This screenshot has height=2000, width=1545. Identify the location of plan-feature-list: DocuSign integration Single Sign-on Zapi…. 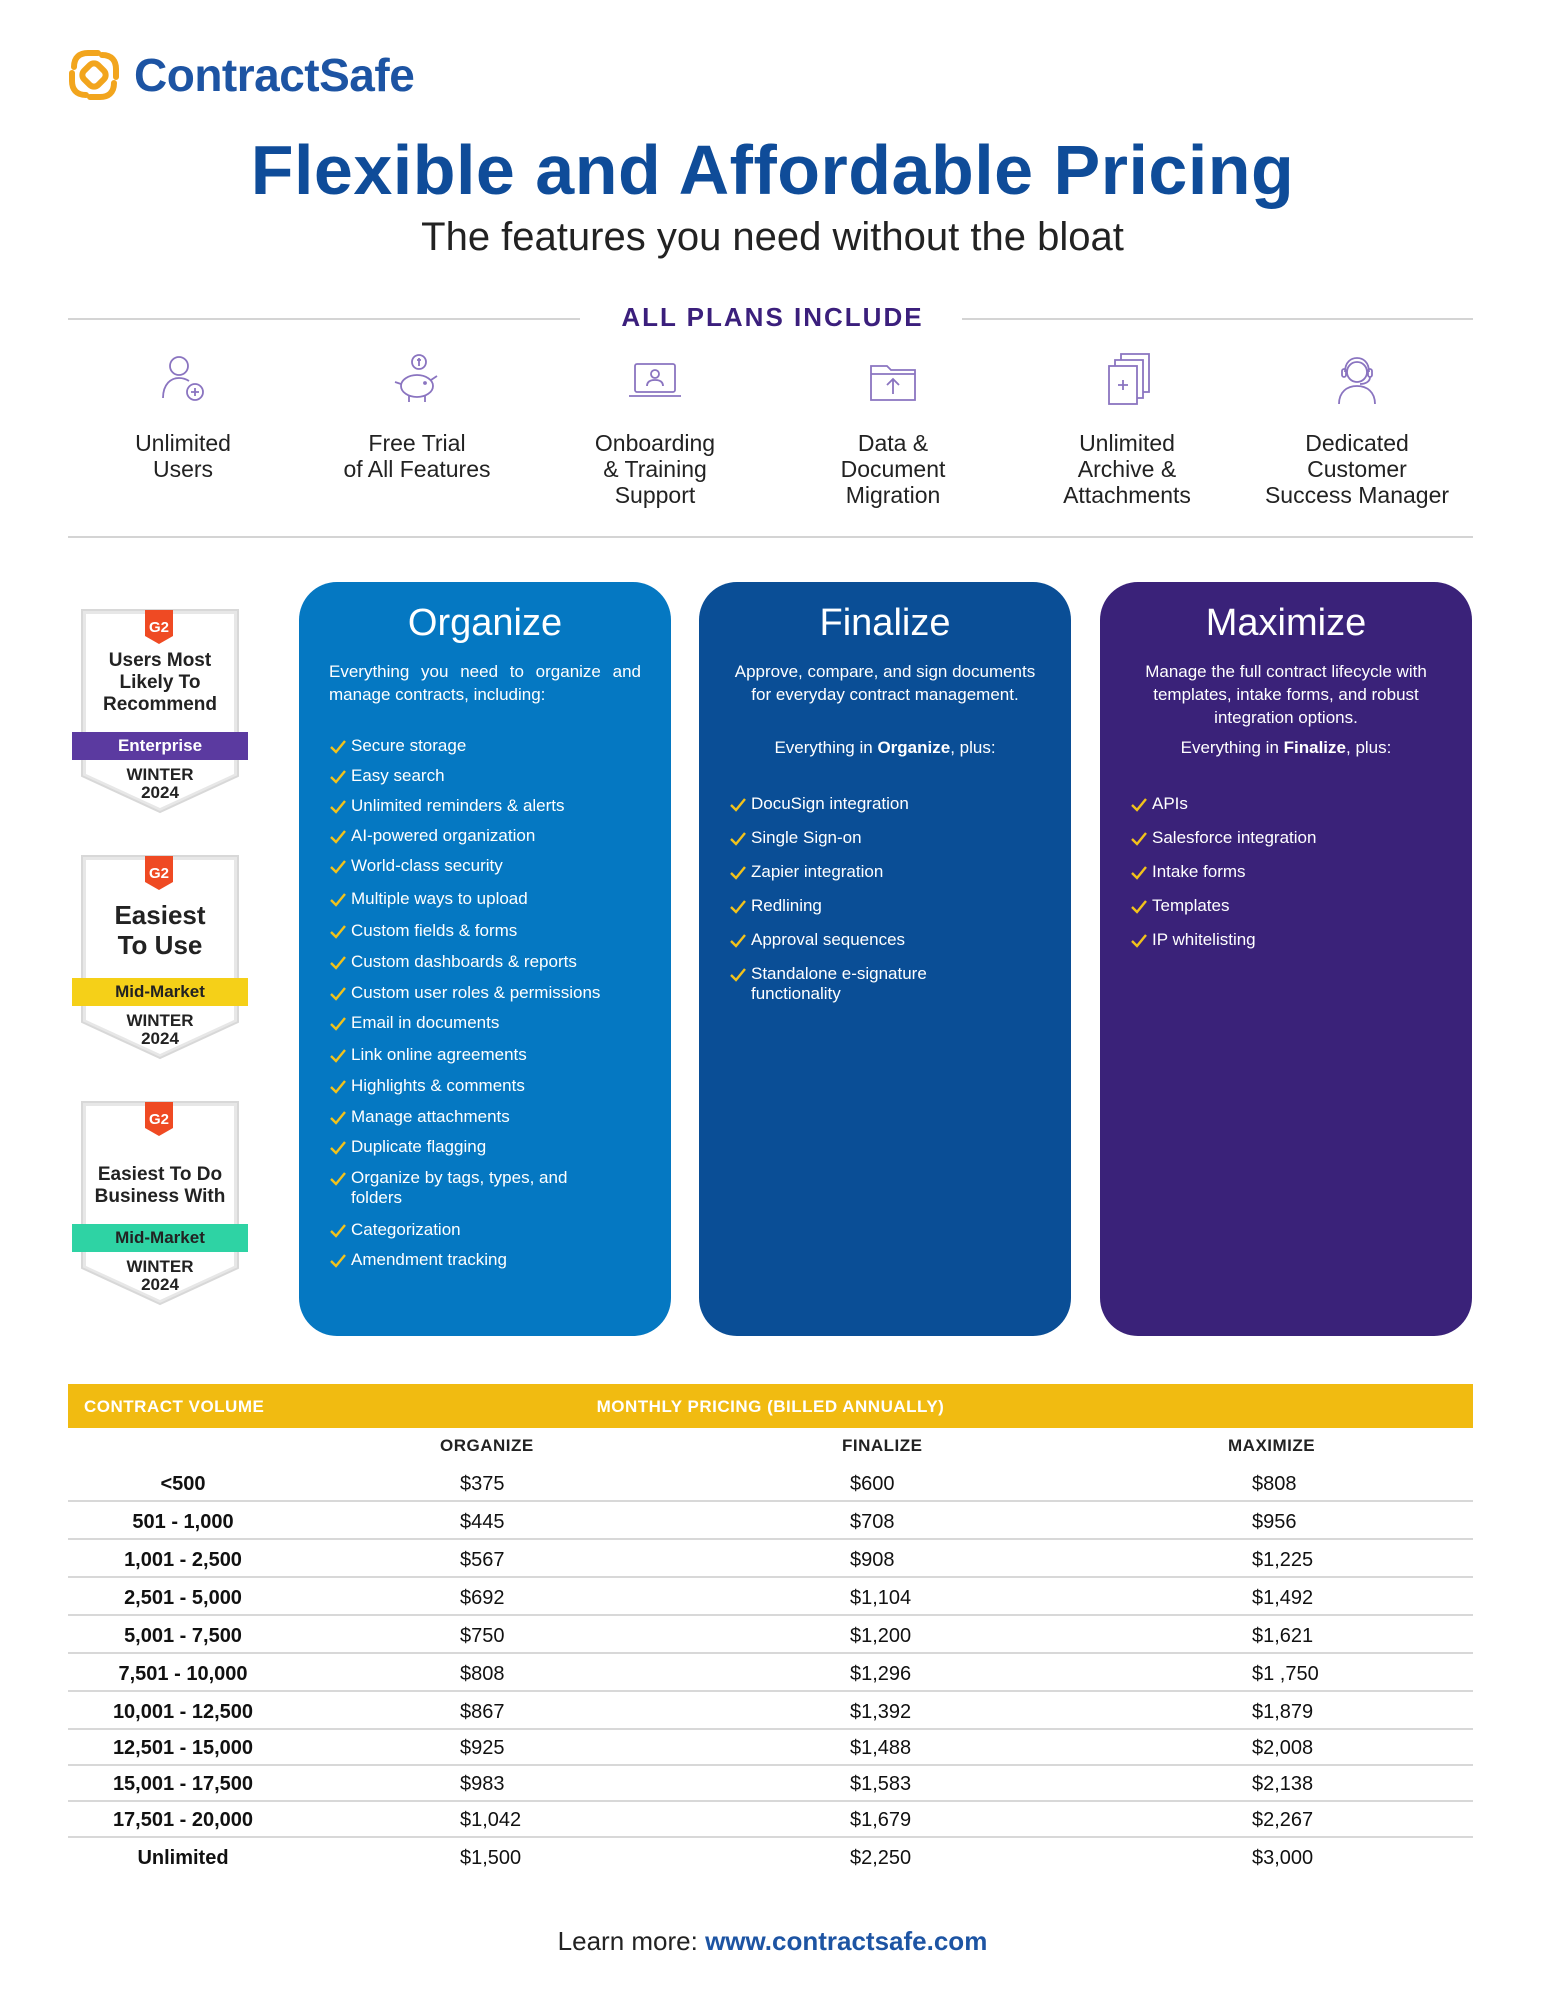
(890, 901).